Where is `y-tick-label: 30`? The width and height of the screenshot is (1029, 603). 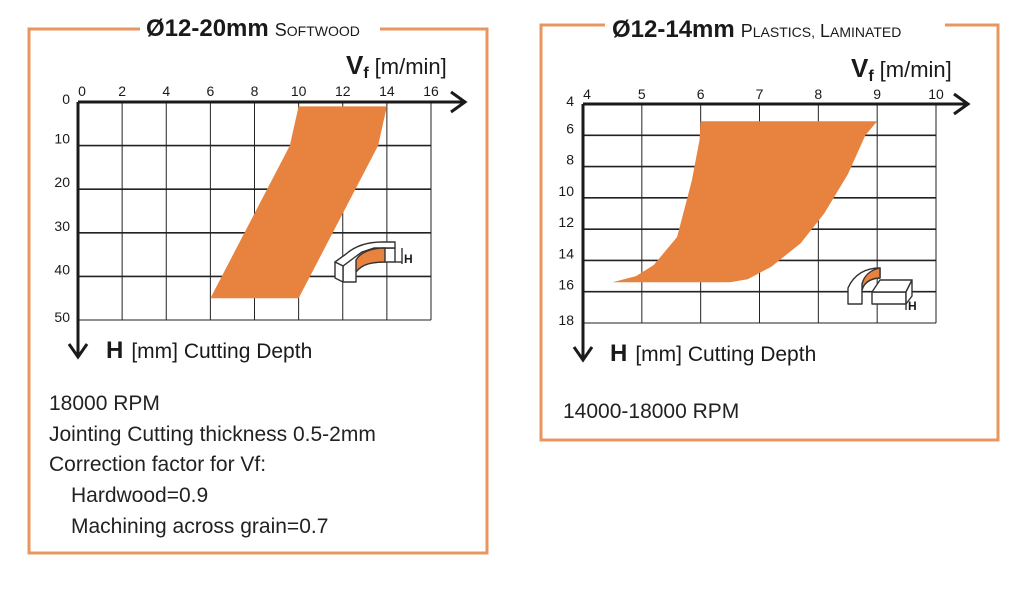
y-tick-label: 30 is located at coordinates (62, 226).